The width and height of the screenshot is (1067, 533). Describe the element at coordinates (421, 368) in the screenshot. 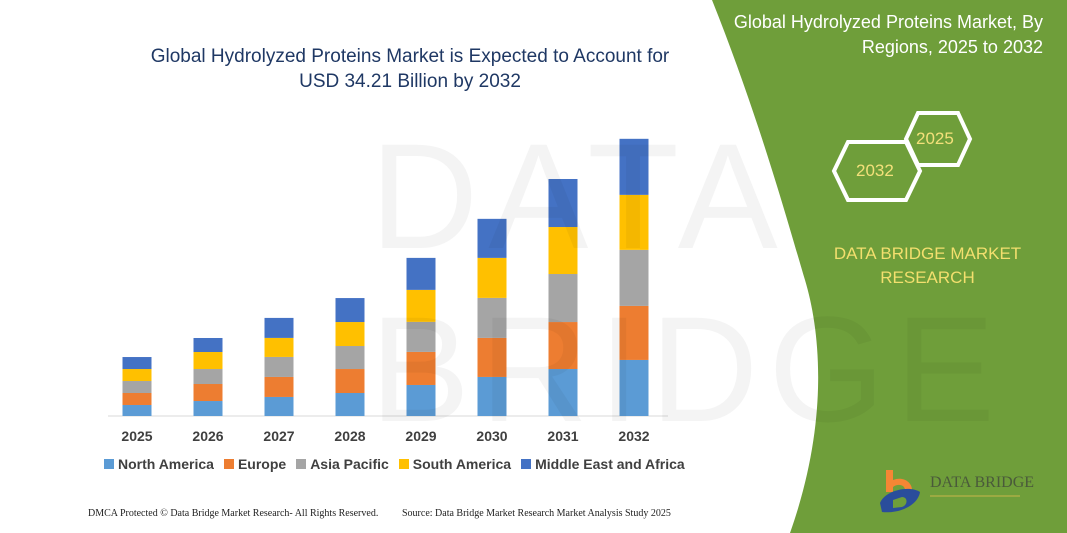

I see `bar-segment-2029-europe` at that location.